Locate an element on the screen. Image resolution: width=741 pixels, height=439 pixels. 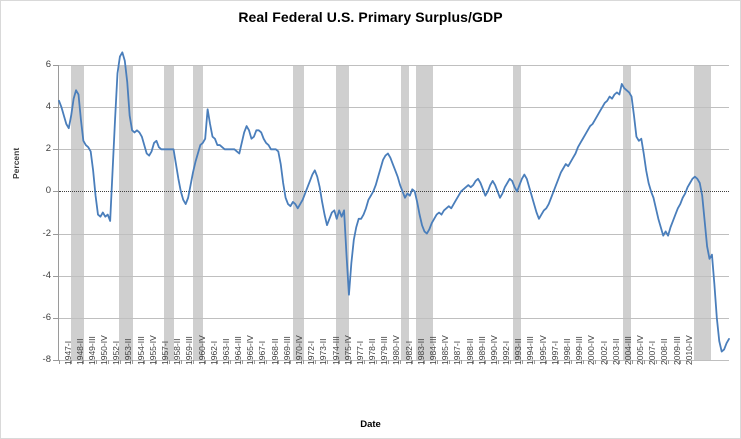
y-axis-title: Percent is located at coordinates (16, 163).